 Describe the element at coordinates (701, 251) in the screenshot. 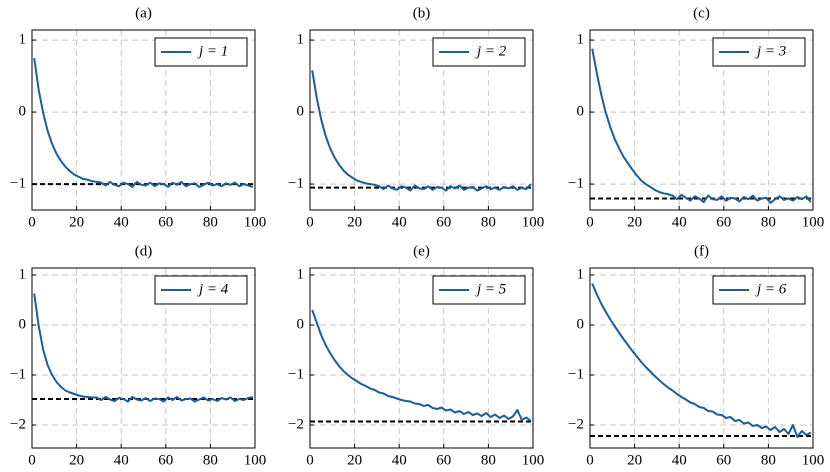

I see `subplot-title: (f)` at that location.